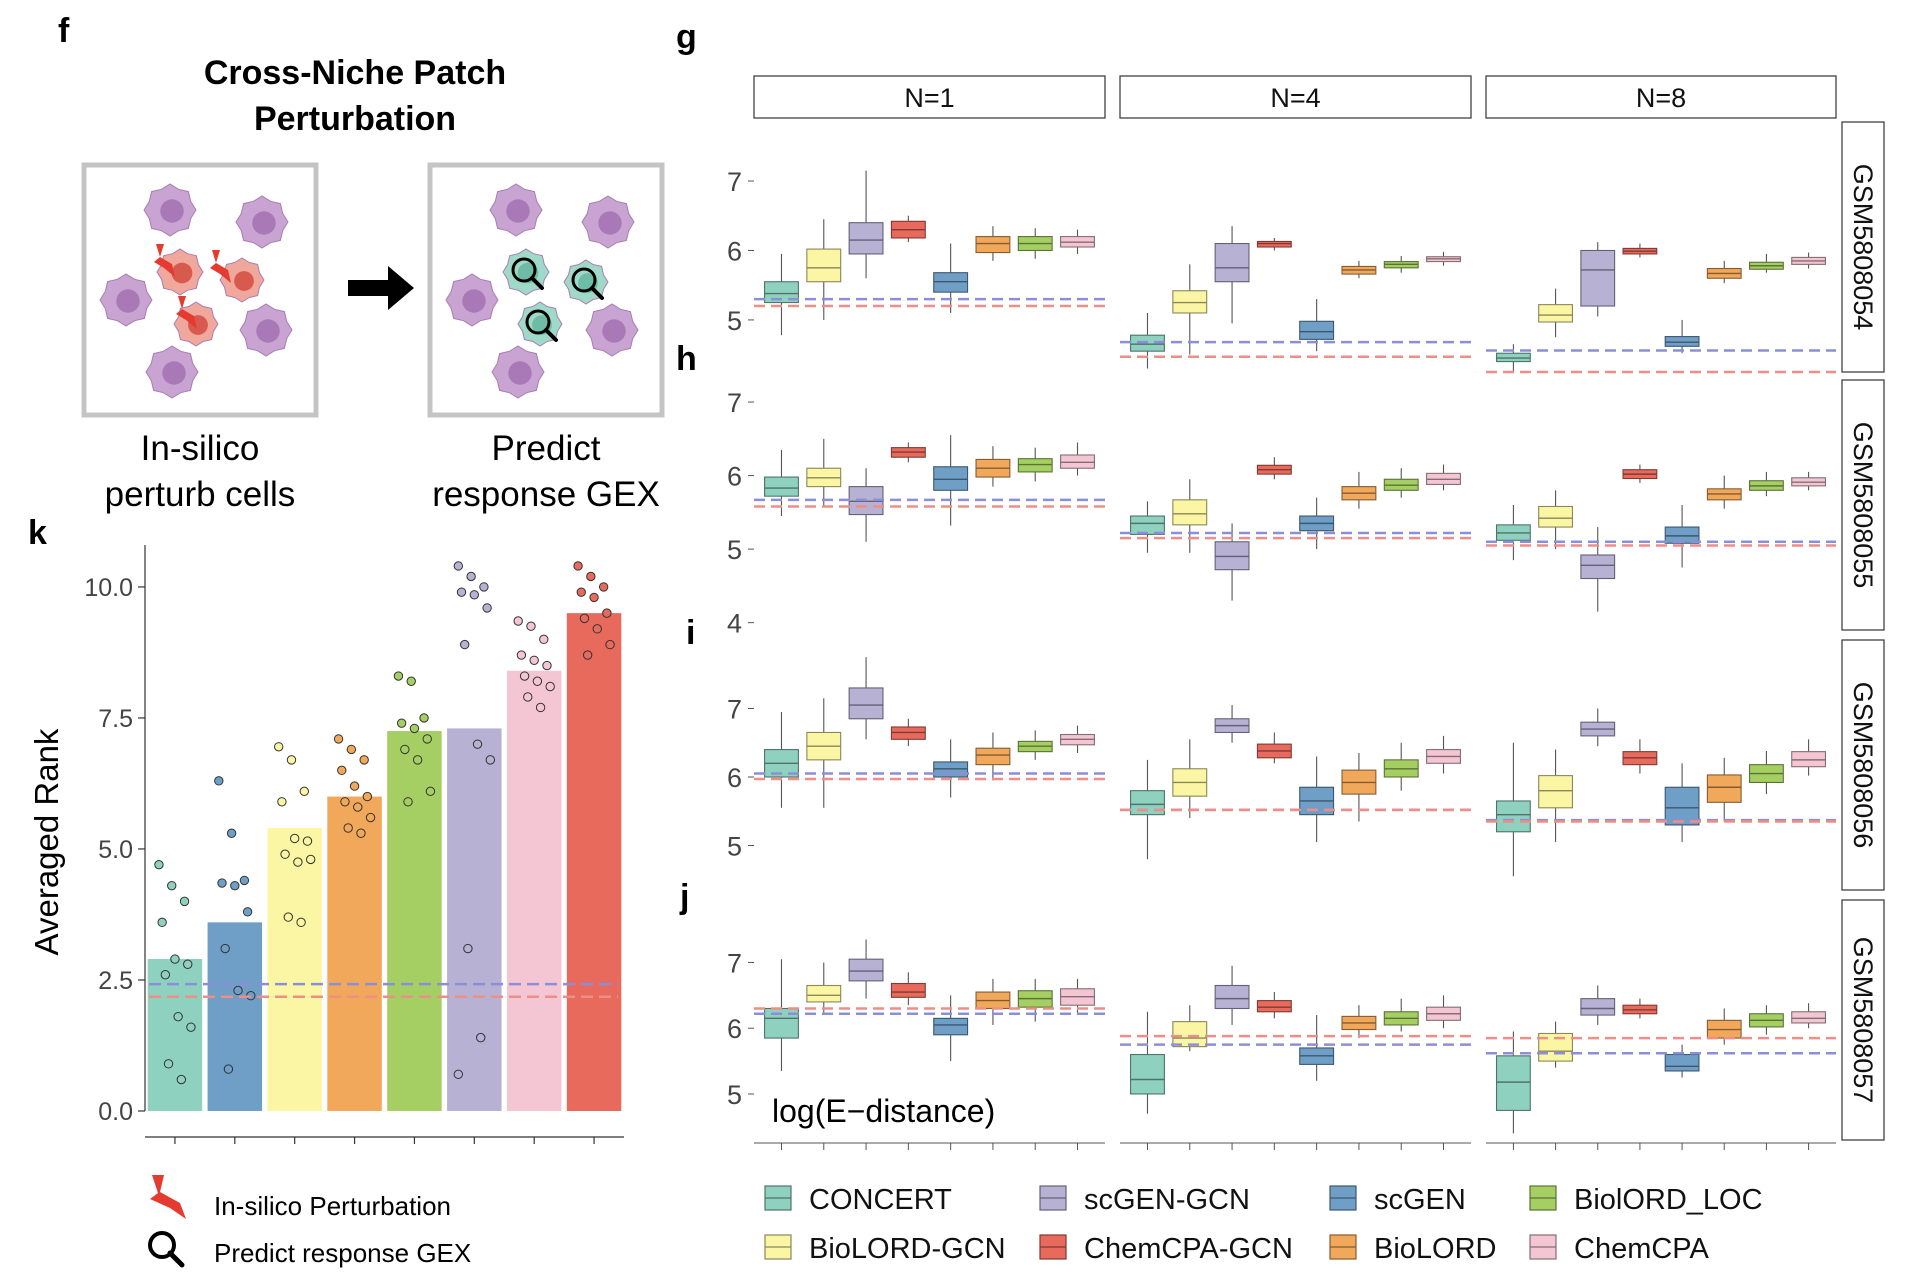 This screenshot has height=1276, width=1906. I want to click on row-strip-label: GSM5808054, so click(1863, 247).